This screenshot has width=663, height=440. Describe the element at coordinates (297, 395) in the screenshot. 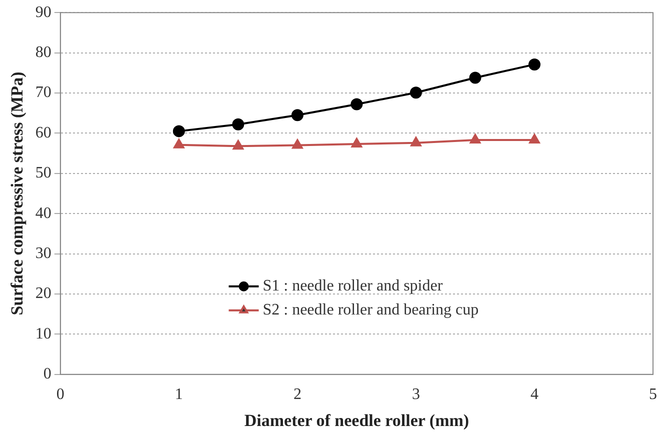

I see `x-tick-label: 2` at that location.